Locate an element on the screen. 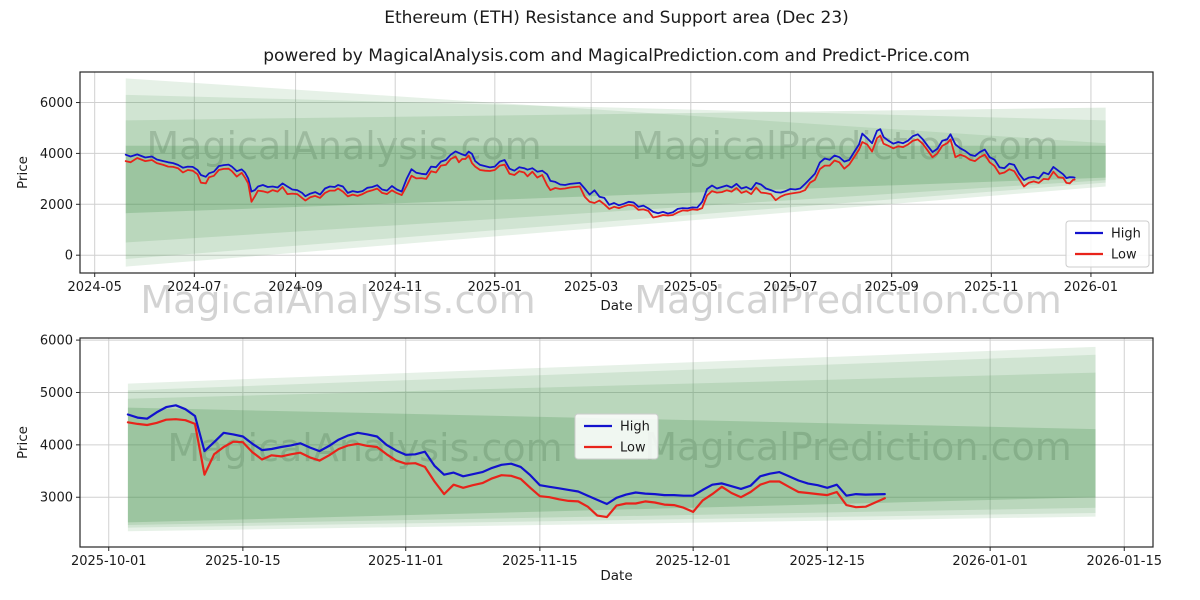 The width and height of the screenshot is (1200, 600). x-tick-label: 2025-03 is located at coordinates (591, 287).